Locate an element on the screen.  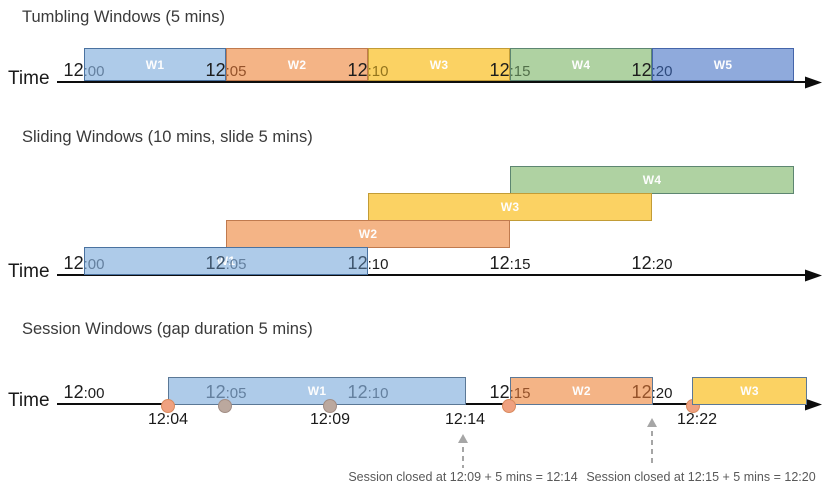
session-window-w2: W2 is located at coordinates (581, 391).